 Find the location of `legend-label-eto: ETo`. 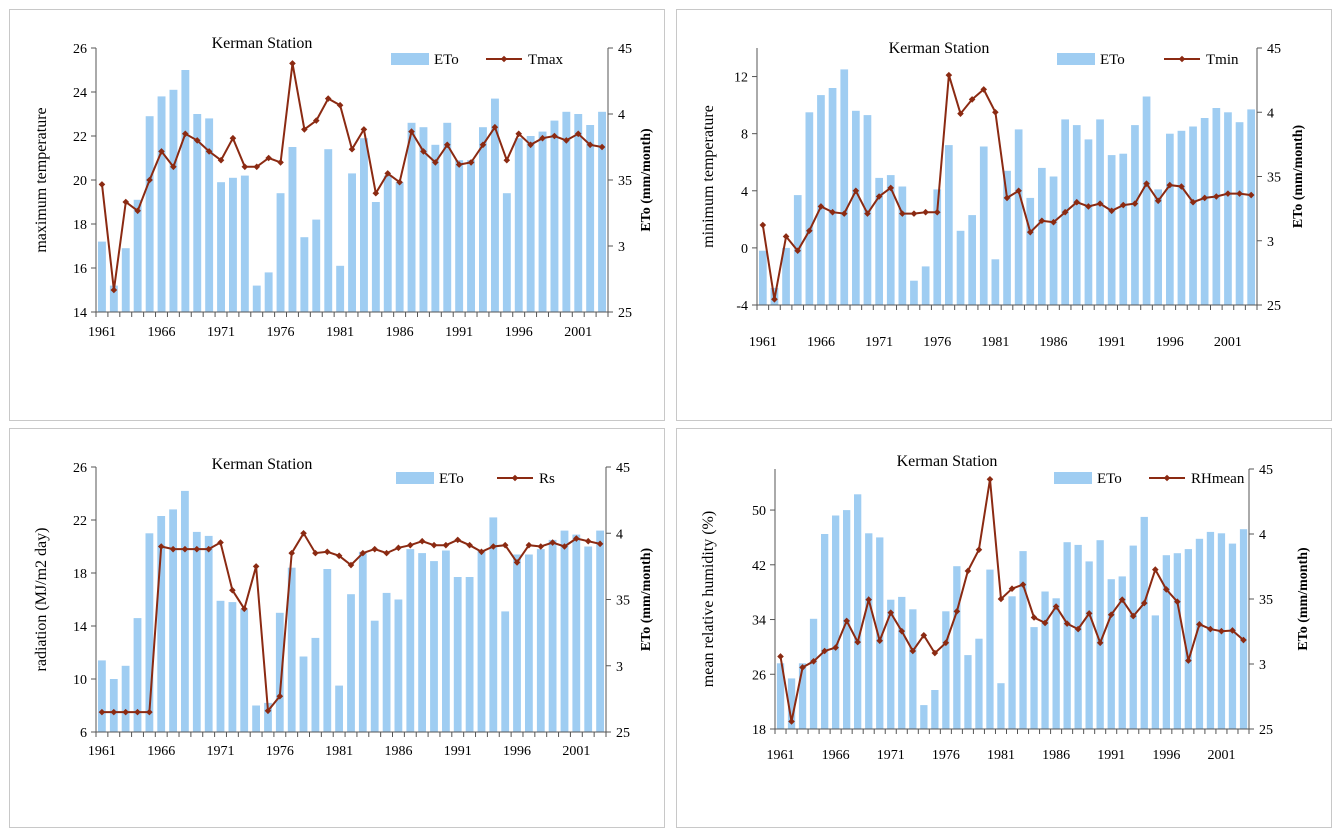

legend-label-eto: ETo is located at coordinates (1112, 60).